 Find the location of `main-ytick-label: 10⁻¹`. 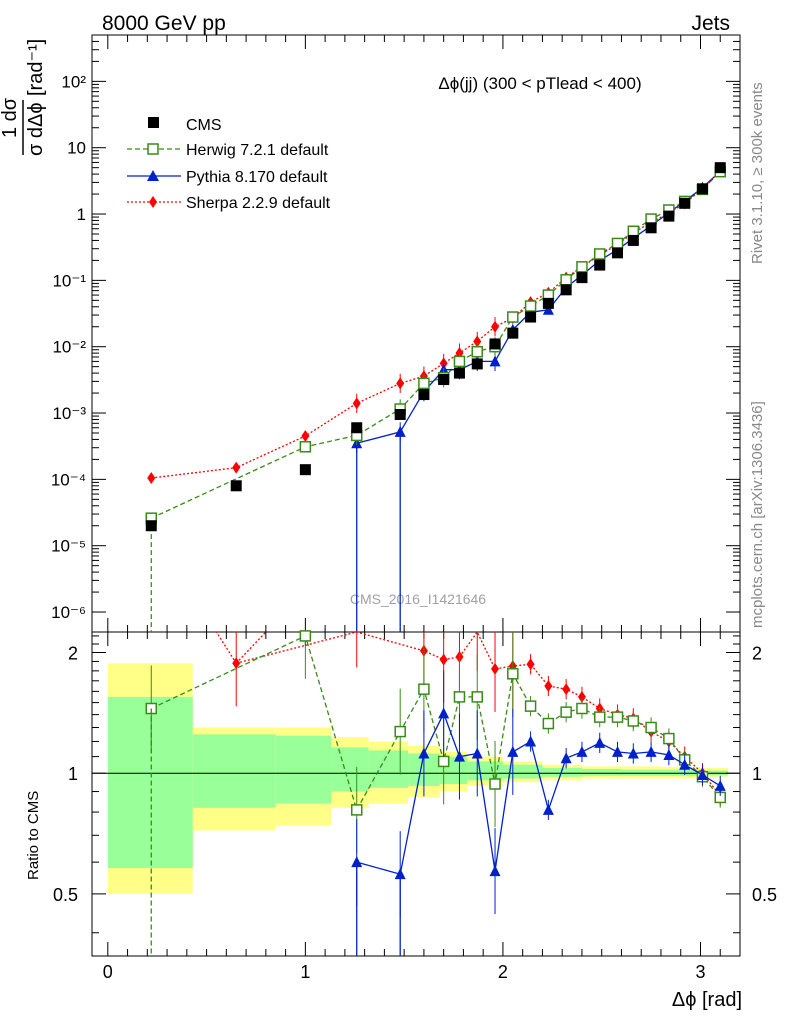

main-ytick-label: 10⁻¹ is located at coordinates (69, 280).